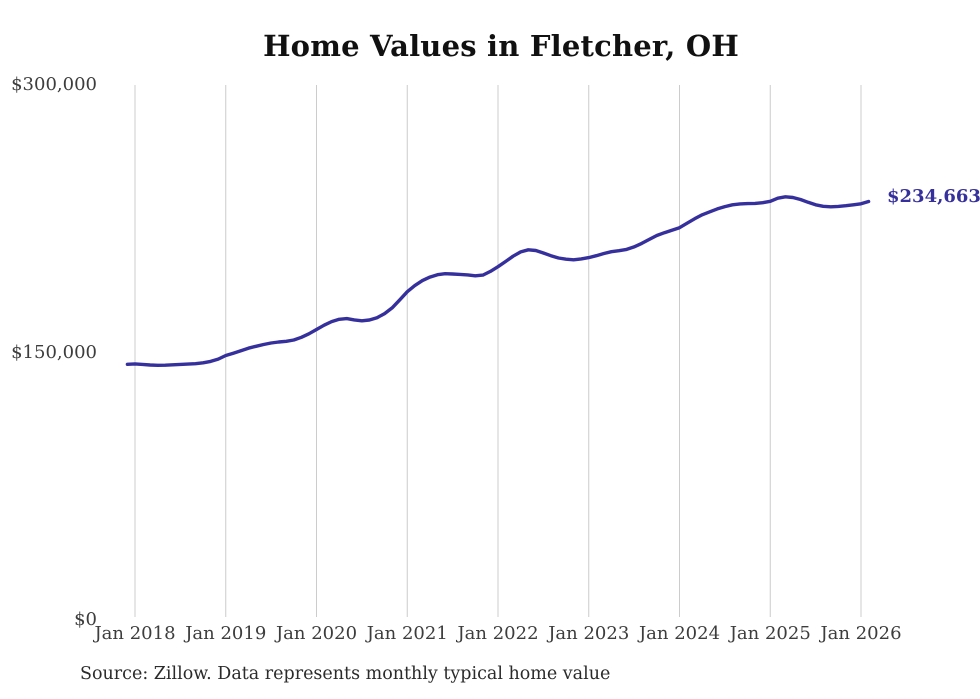  I want to click on x-axis-tick-label: Jan 2018, so click(135, 633).